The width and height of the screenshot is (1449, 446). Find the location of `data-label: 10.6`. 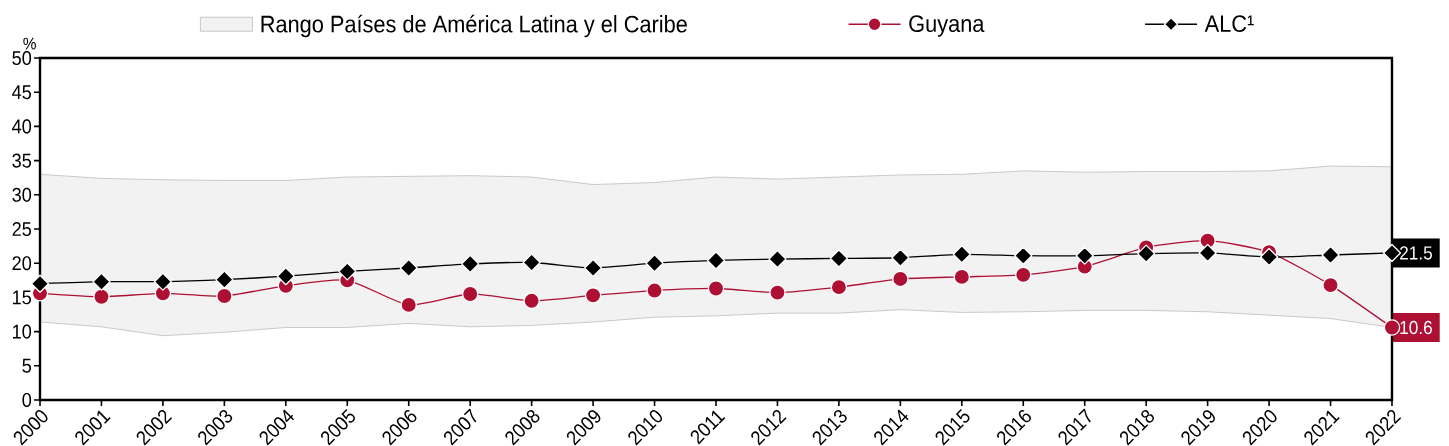

data-label: 10.6 is located at coordinates (1416, 327).